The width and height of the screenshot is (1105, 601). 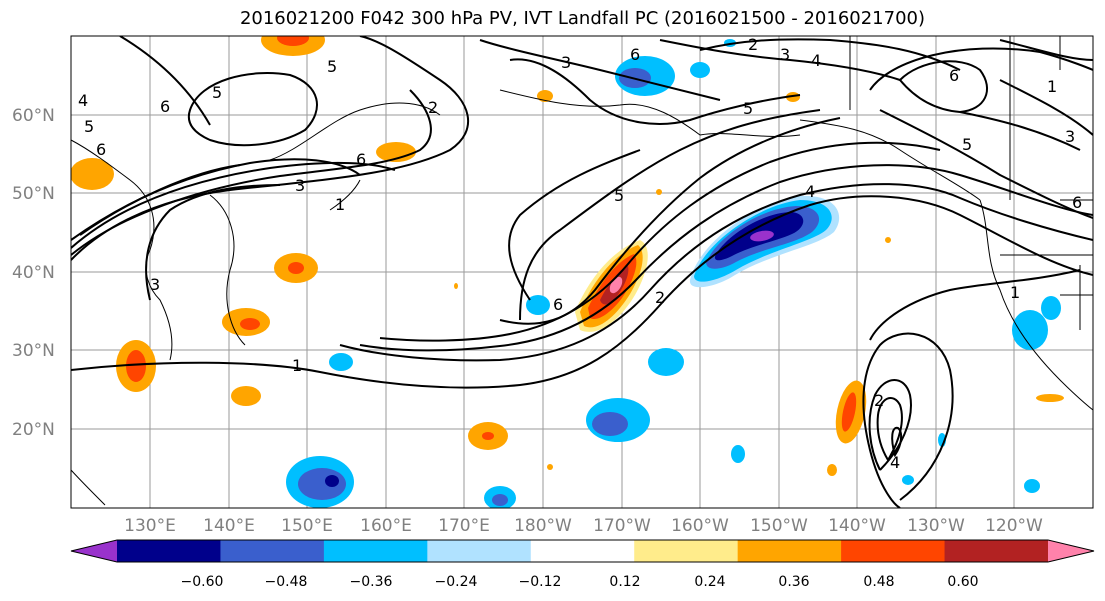 What do you see at coordinates (700, 526) in the screenshot?
I see `lon-label: 160°W` at bounding box center [700, 526].